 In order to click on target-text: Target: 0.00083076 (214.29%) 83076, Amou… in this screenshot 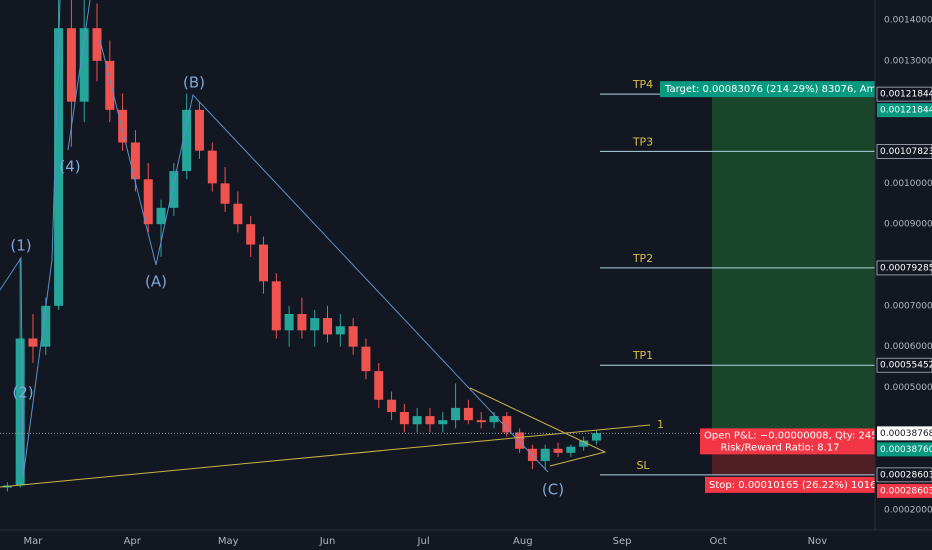, I will do `click(779, 89)`.